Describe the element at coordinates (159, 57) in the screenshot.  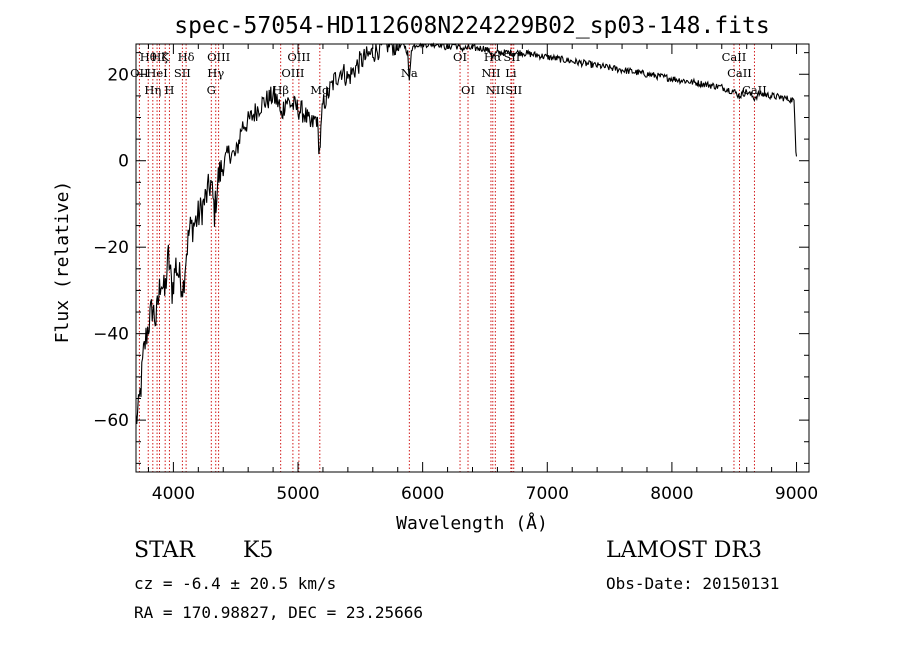
I see `line-marker-label: Hζ` at that location.